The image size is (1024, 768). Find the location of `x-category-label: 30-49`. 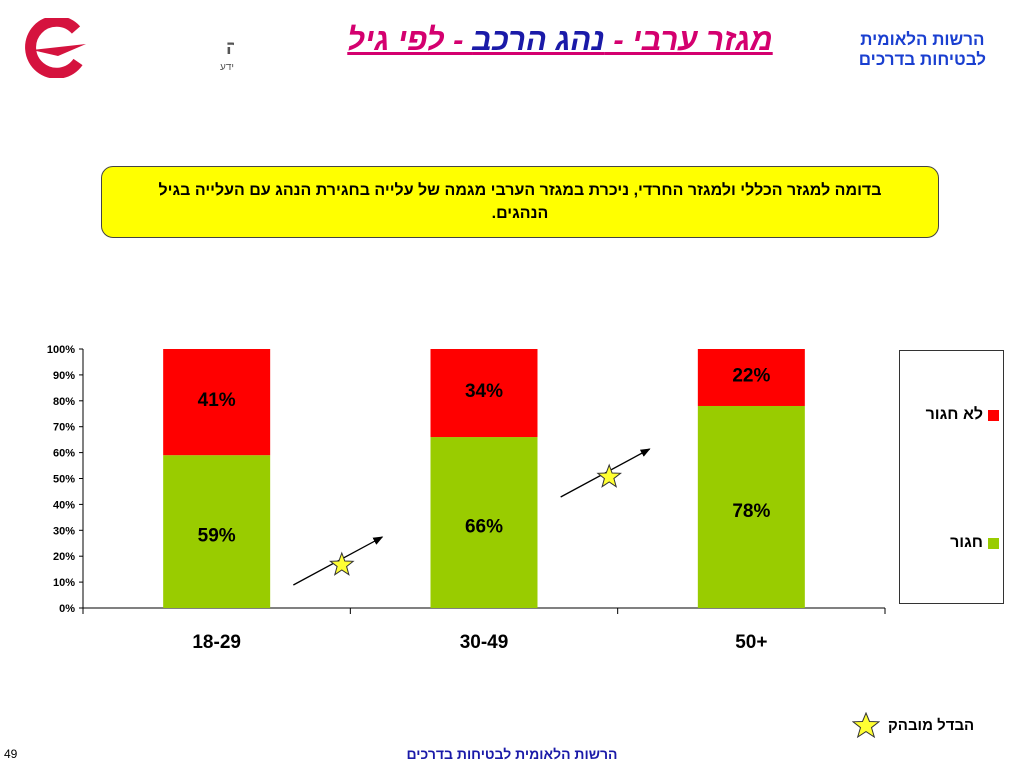

x-category-label: 30-49 is located at coordinates (484, 642).